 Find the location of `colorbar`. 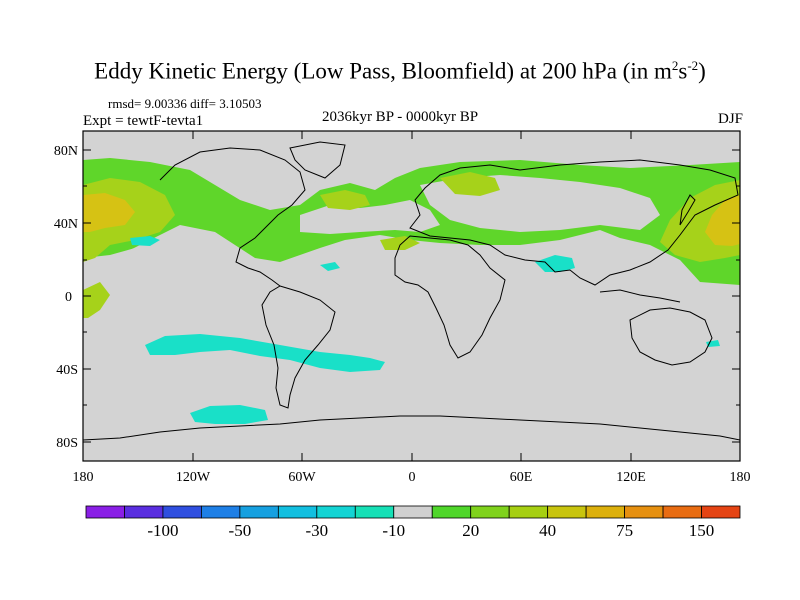

colorbar is located at coordinates (413, 512).